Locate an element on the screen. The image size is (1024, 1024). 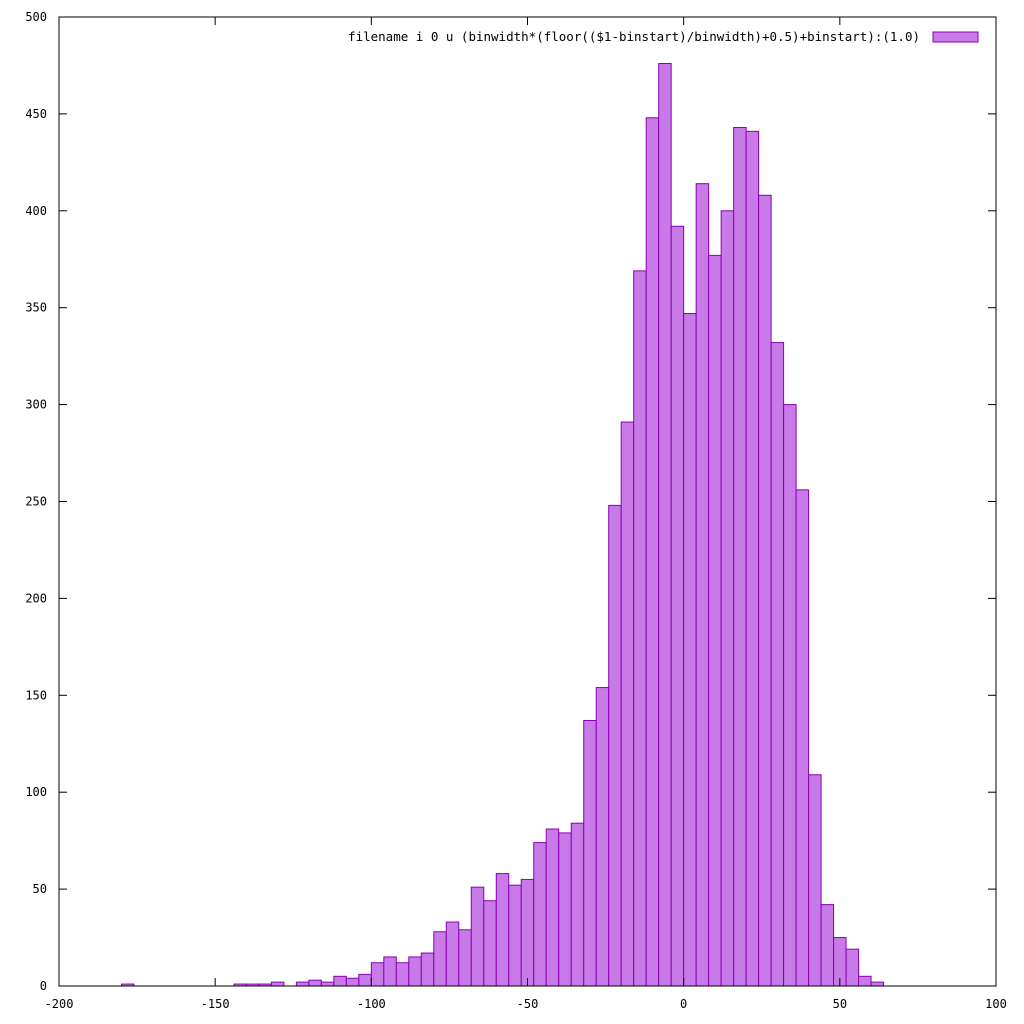
y-tick-label: 400 is located at coordinates (36, 211).